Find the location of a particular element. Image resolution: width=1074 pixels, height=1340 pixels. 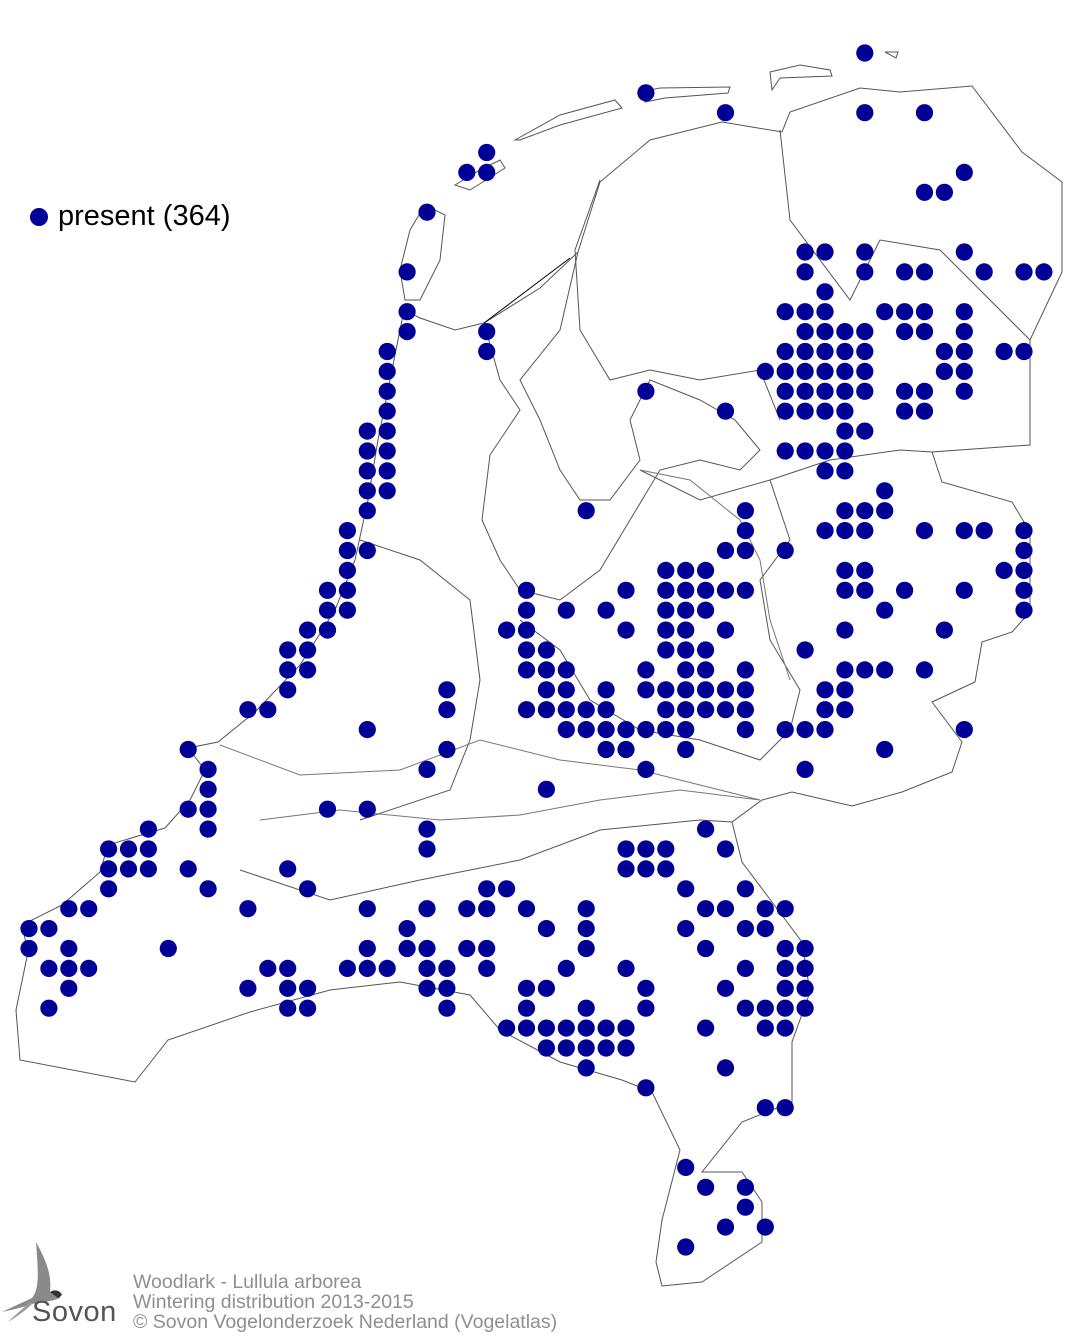

caption-species: Woodlark - Lullula arborea is located at coordinates (247, 1282).